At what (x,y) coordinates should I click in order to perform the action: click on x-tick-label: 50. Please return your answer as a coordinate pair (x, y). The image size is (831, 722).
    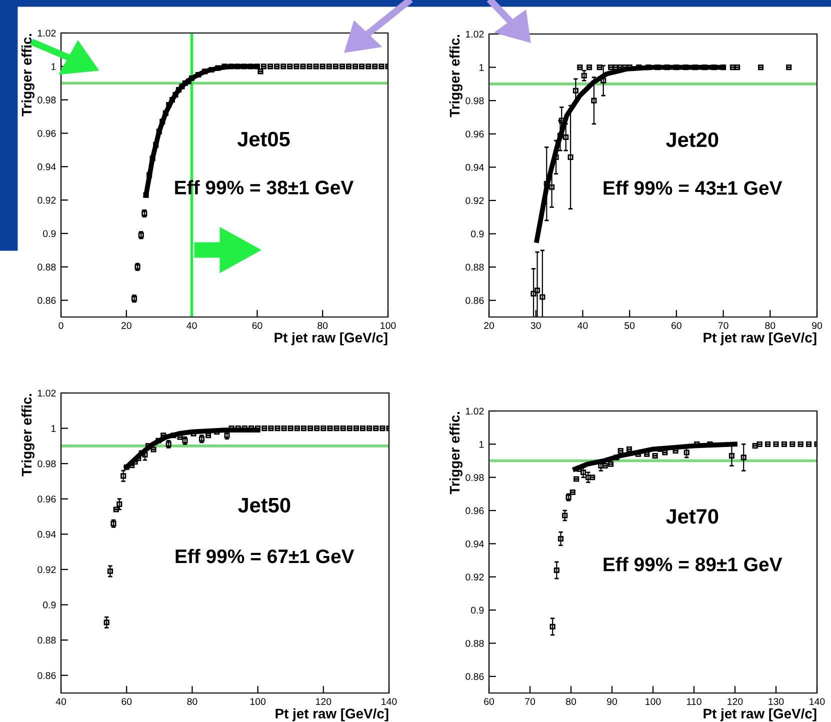
    Looking at the image, I should click on (629, 325).